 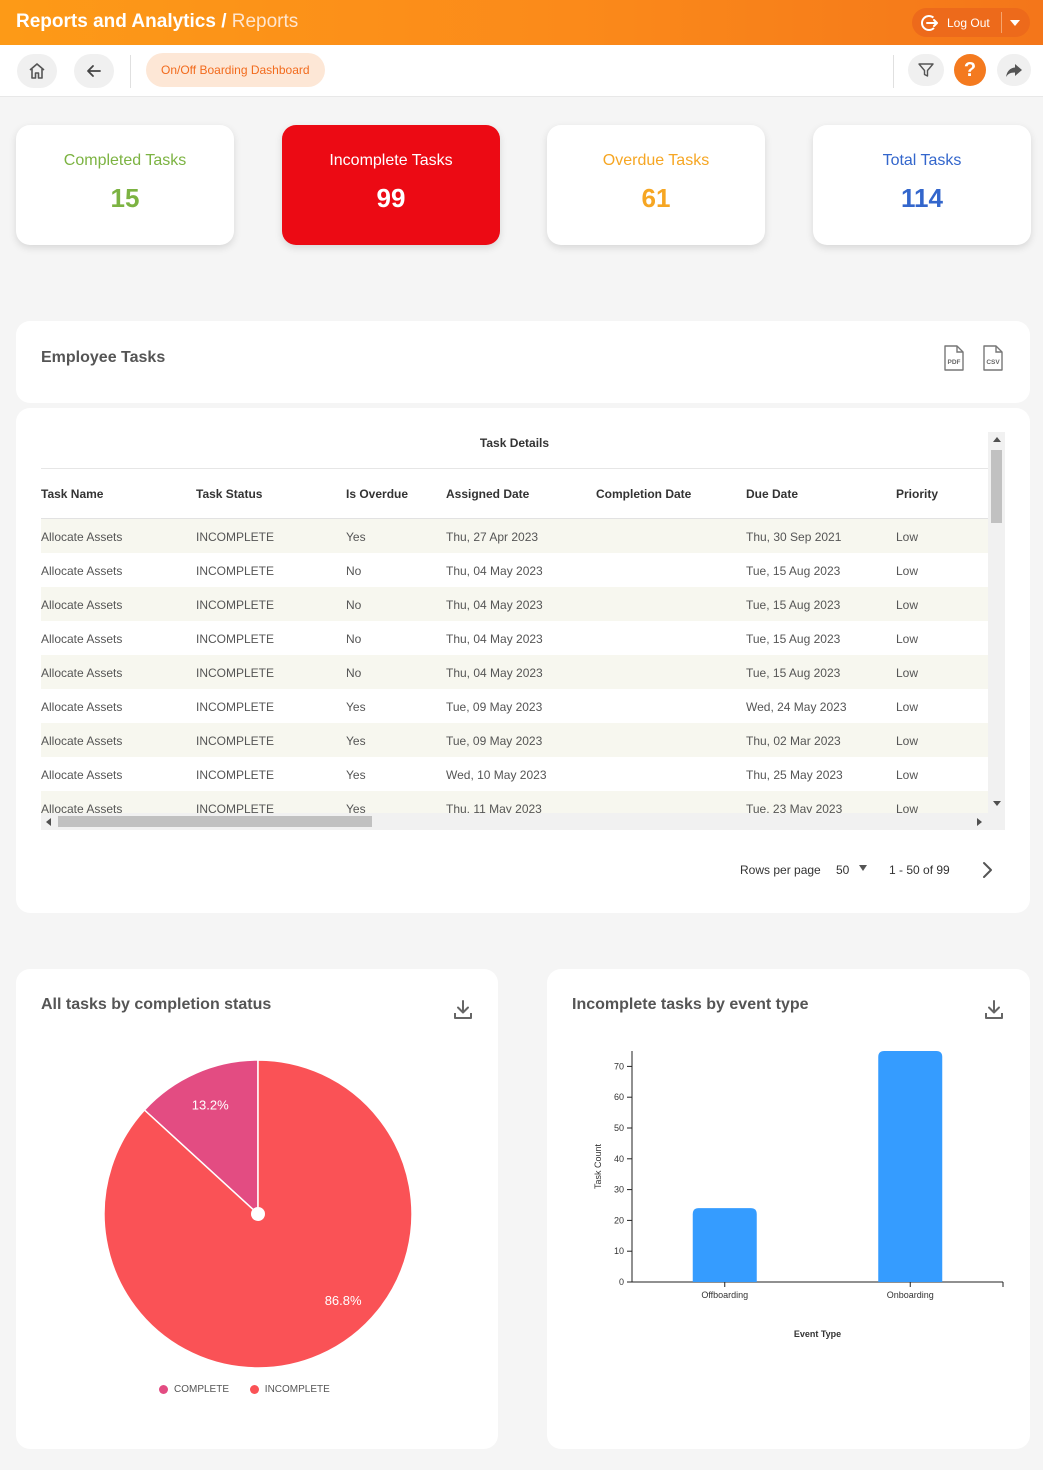 What do you see at coordinates (523, 362) in the screenshot?
I see `employee-tasks-header: Employee Tasks PDF CSV` at bounding box center [523, 362].